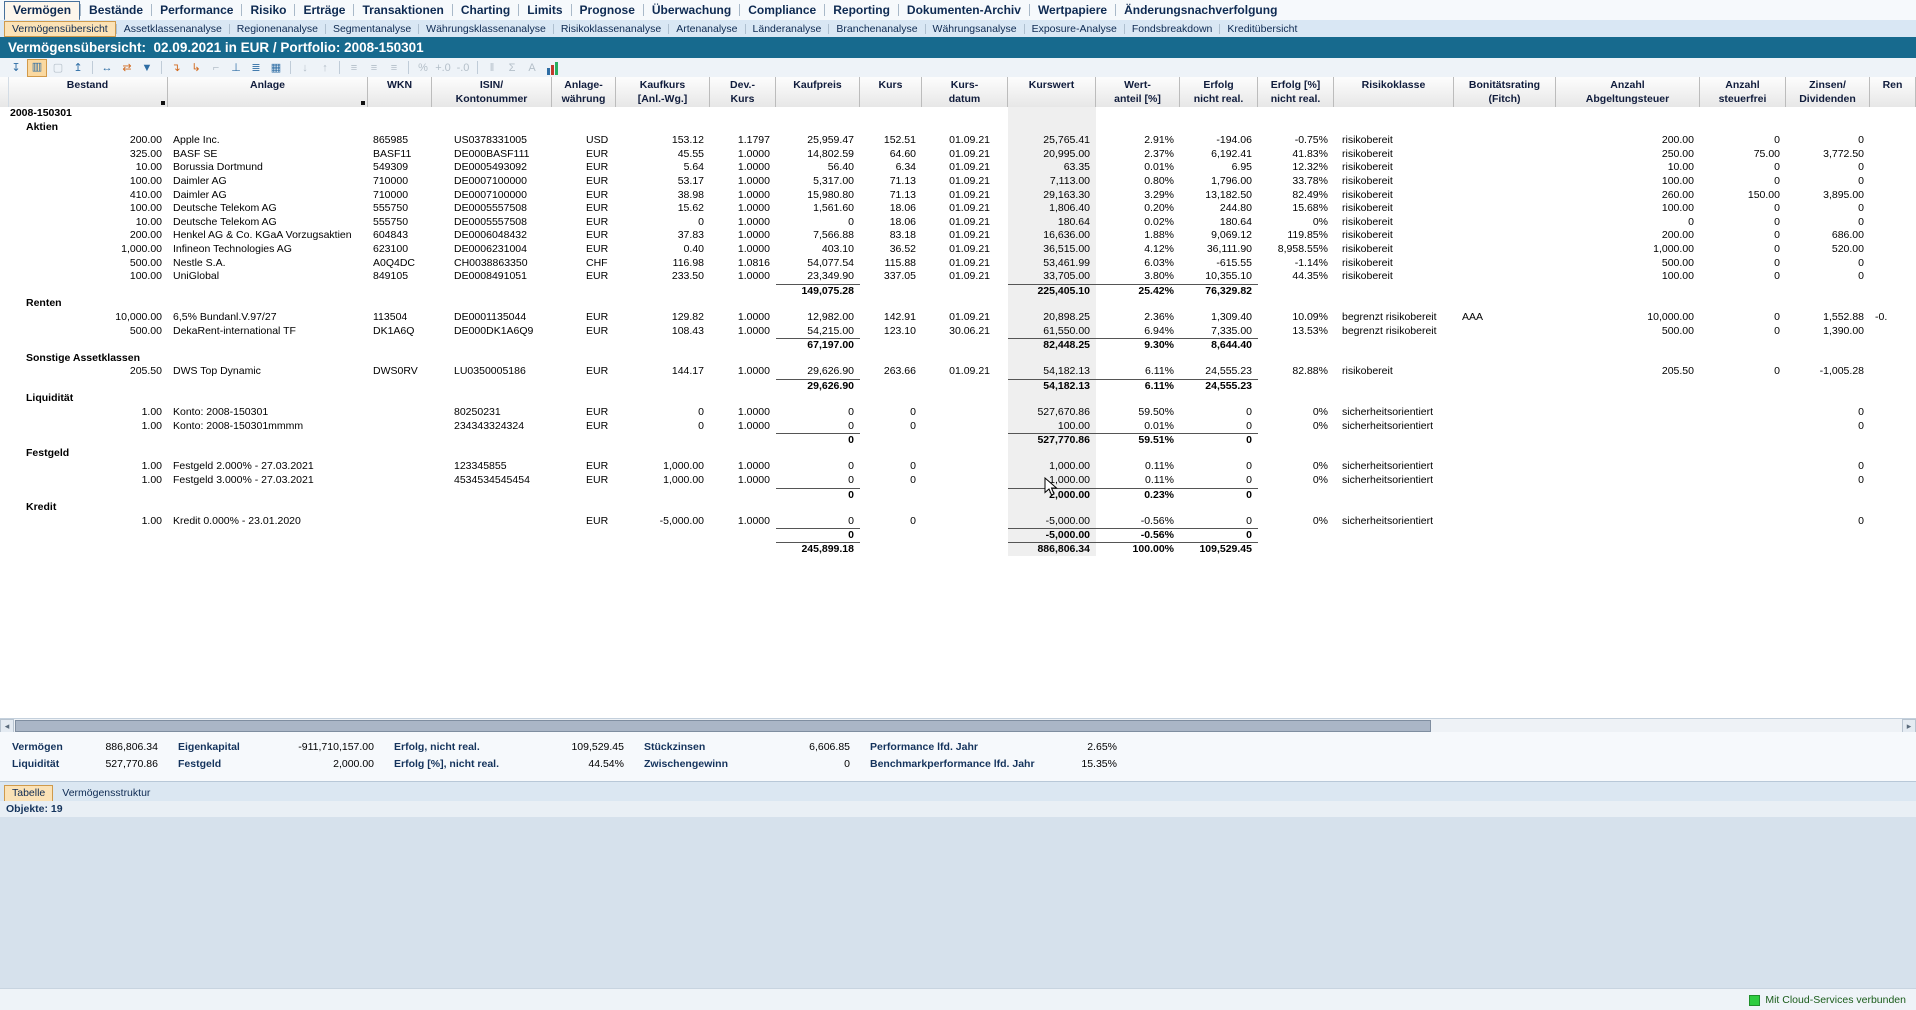 The height and width of the screenshot is (1010, 1916). I want to click on scroll-right-icon: ▸, so click(1909, 726).